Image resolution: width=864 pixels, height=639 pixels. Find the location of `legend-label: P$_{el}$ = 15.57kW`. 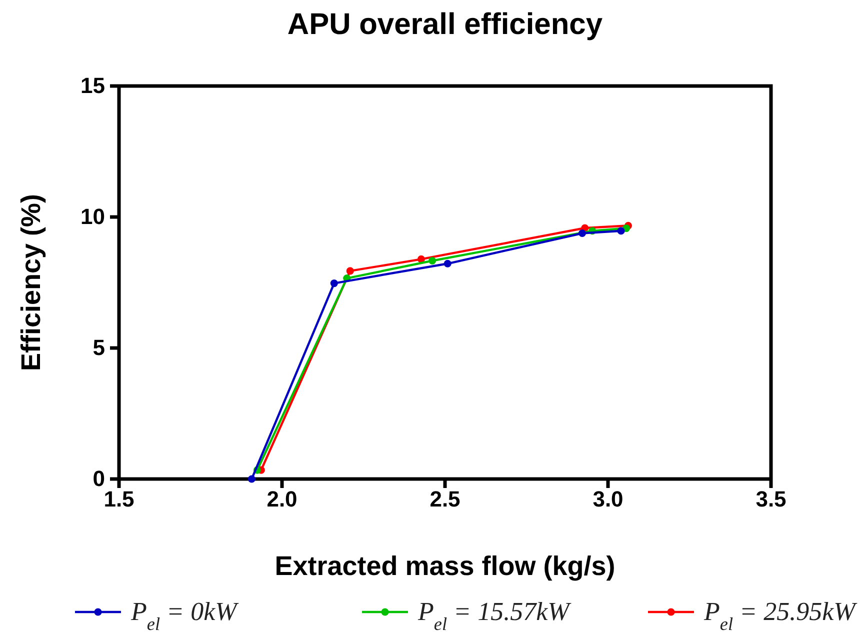

legend-label: P$_{el}$ = 15.57kW is located at coordinates (494, 615).